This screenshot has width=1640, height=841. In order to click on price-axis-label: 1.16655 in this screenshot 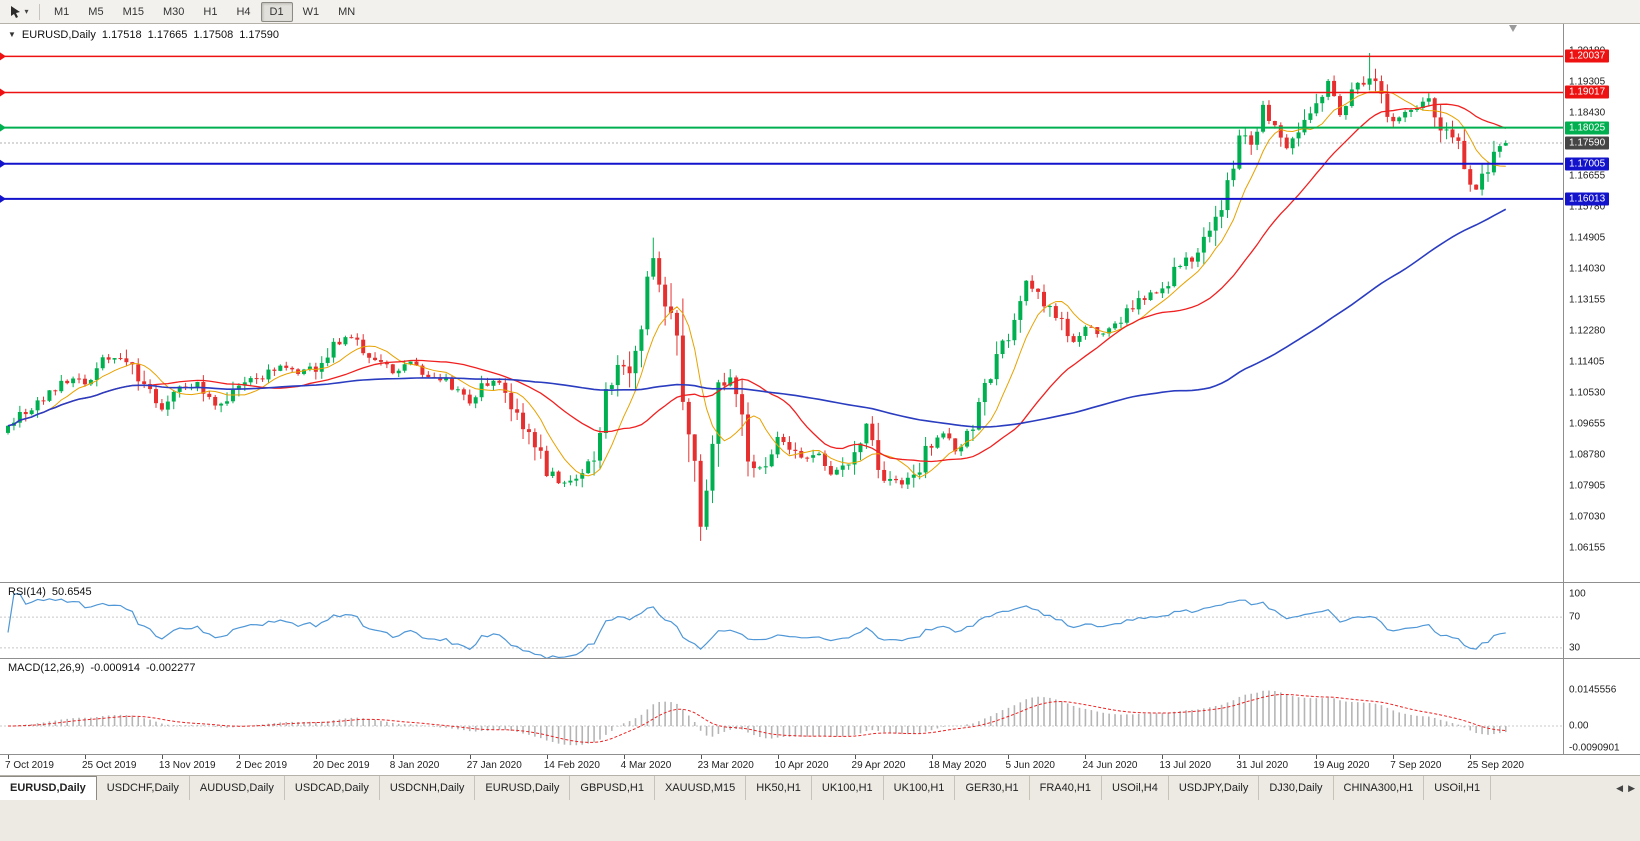, I will do `click(1587, 176)`.